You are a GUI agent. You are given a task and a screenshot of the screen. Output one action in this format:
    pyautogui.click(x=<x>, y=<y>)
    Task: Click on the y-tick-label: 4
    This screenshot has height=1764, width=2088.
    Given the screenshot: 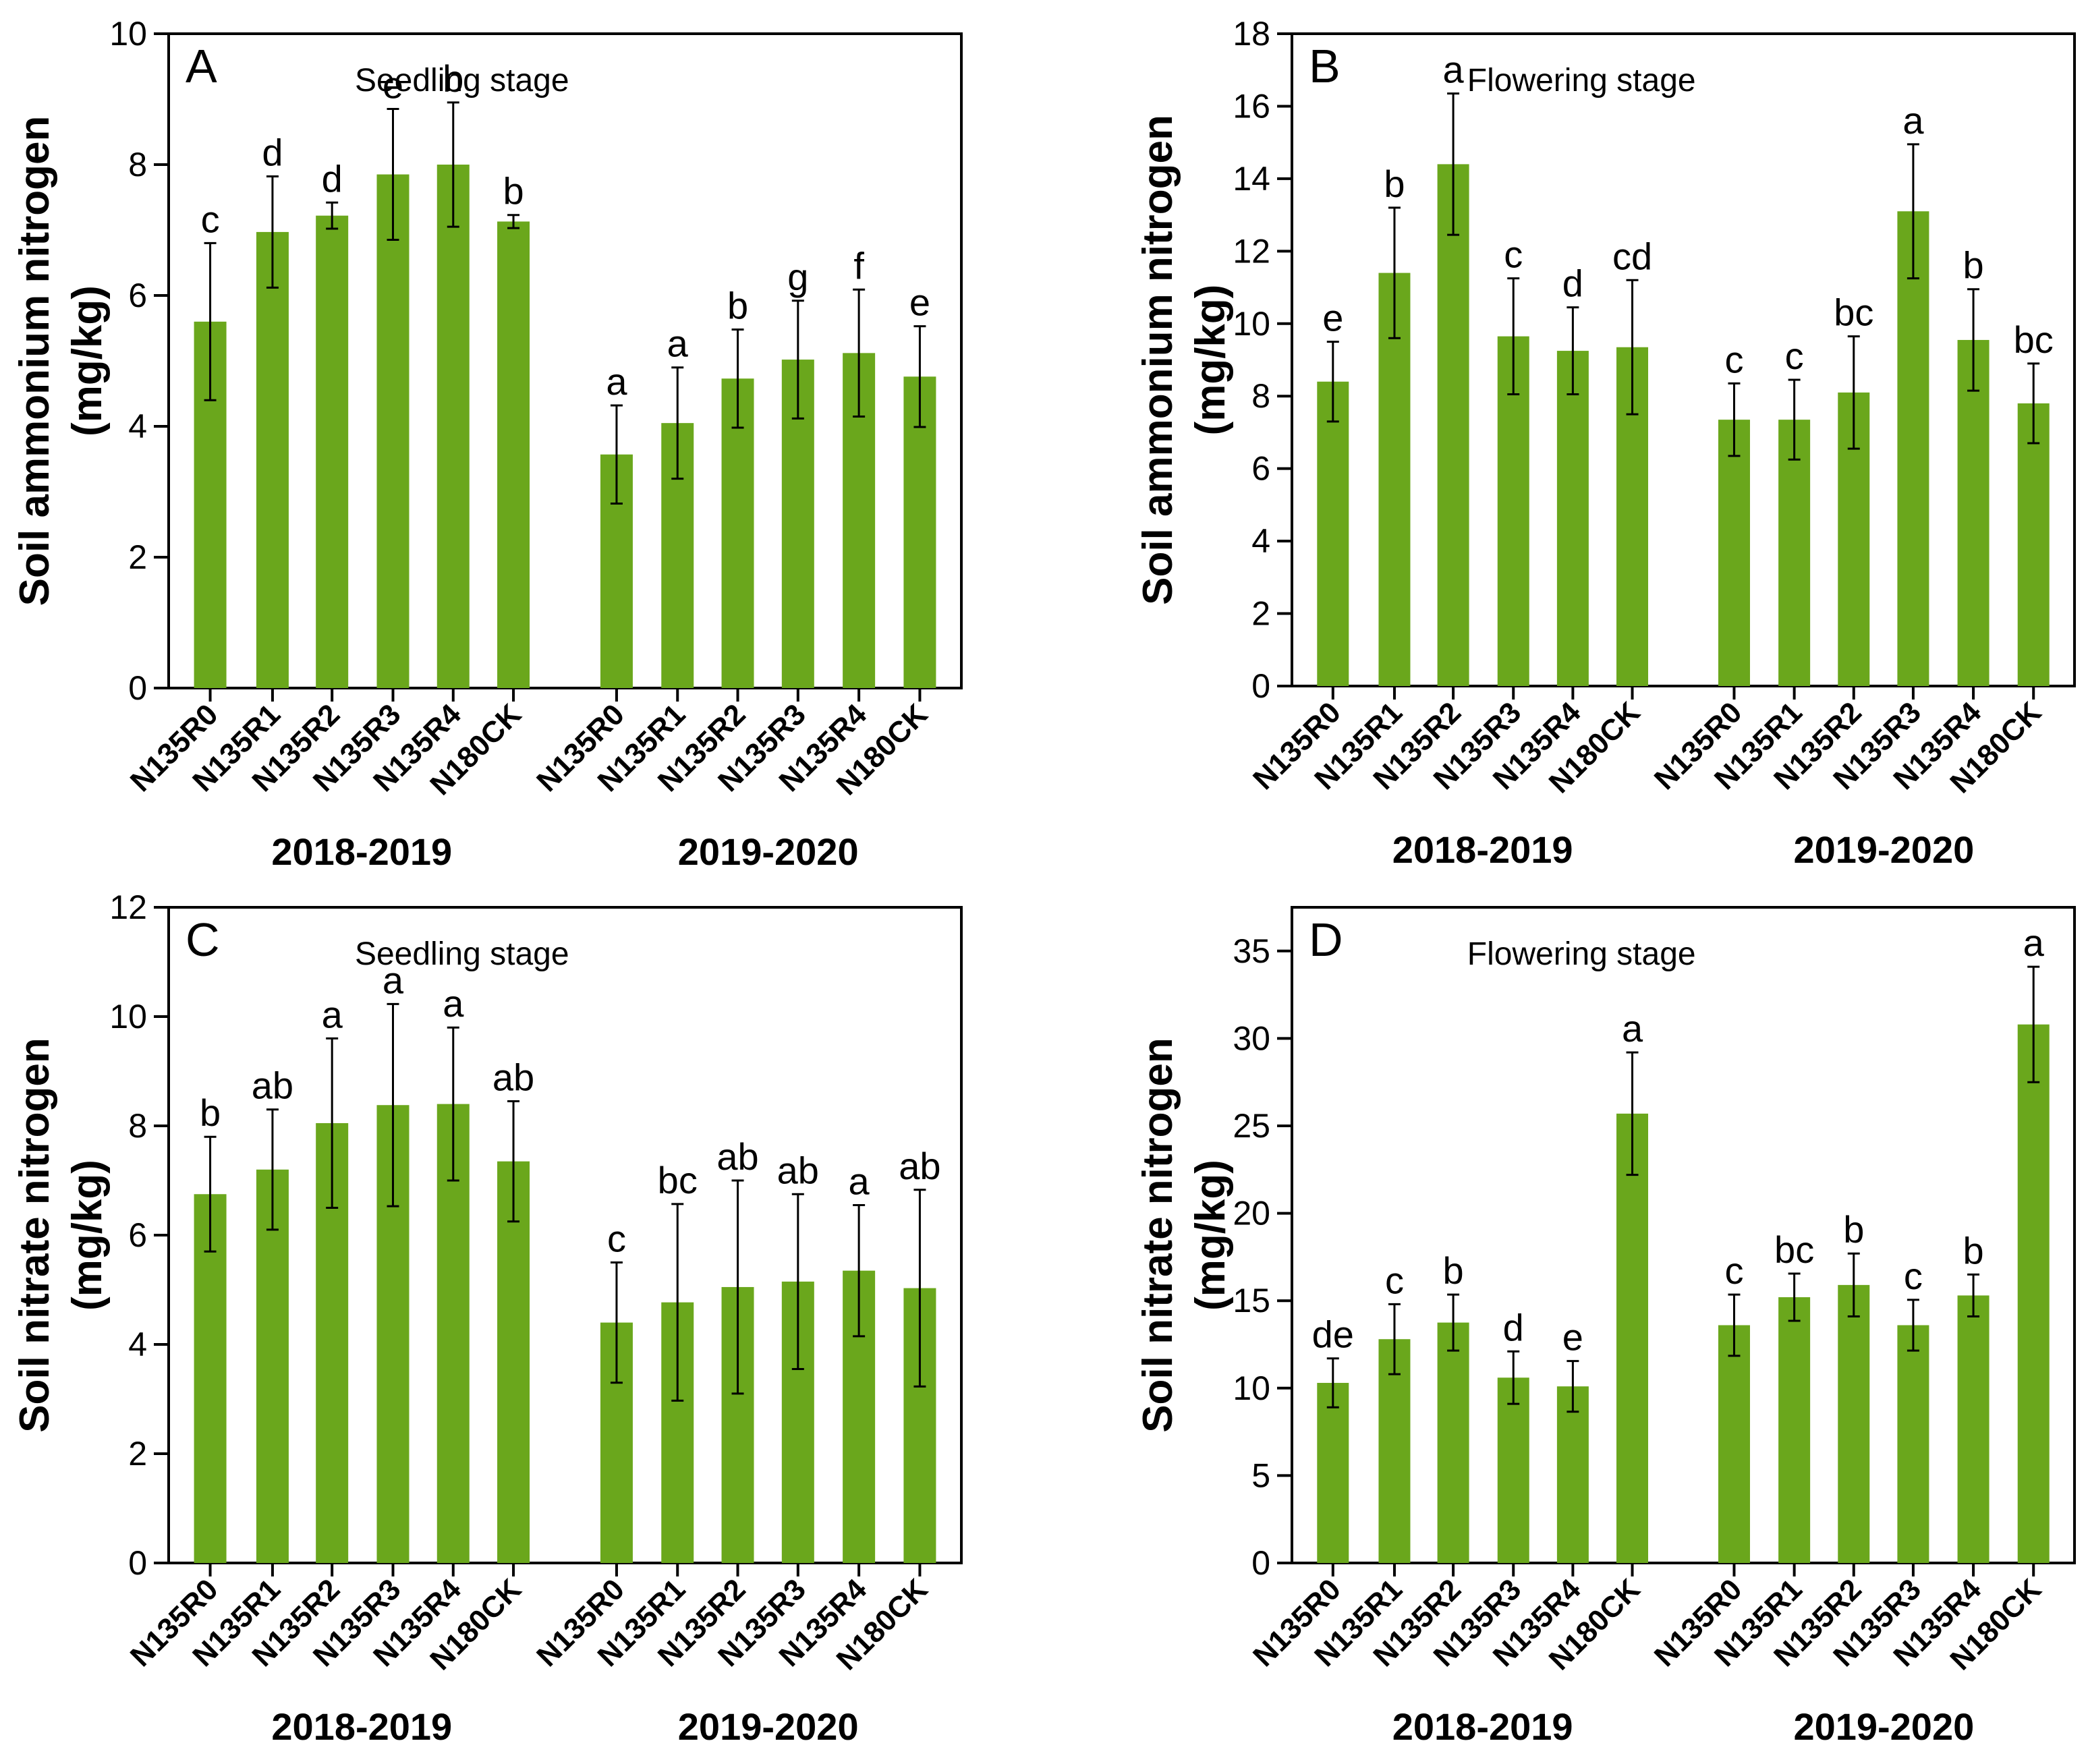 What is the action you would take?
    pyautogui.click(x=137, y=1344)
    